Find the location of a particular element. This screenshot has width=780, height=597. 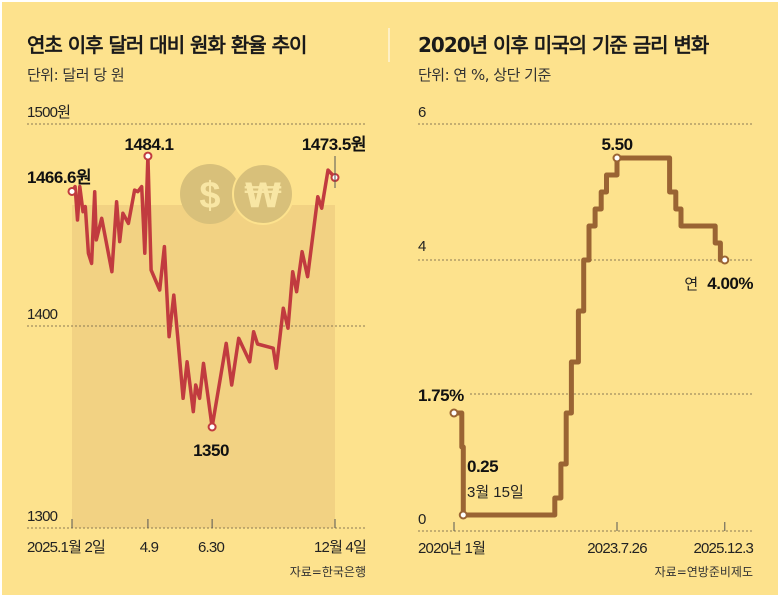

y-tick-1400: 1400 is located at coordinates (42, 314).